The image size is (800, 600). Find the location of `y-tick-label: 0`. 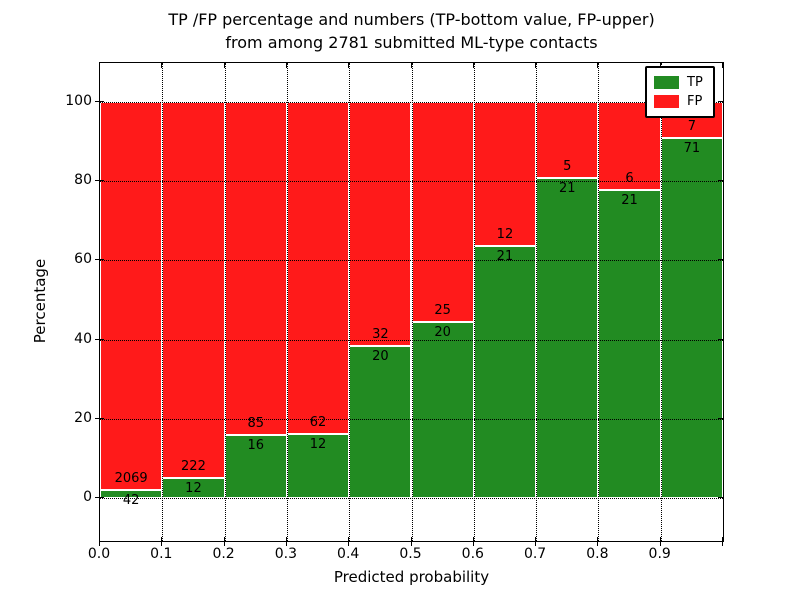

y-tick-label: 0 is located at coordinates (87, 497).